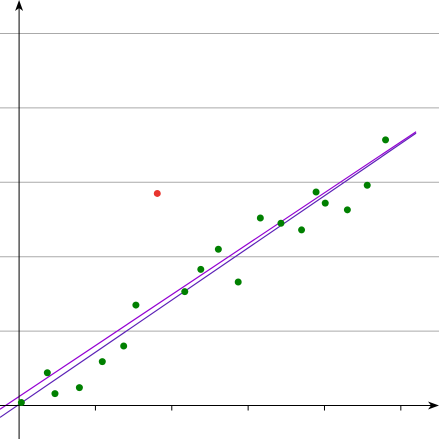  Describe the element at coordinates (433, 405) in the screenshot. I see `x-axis-arrow-icon` at that location.